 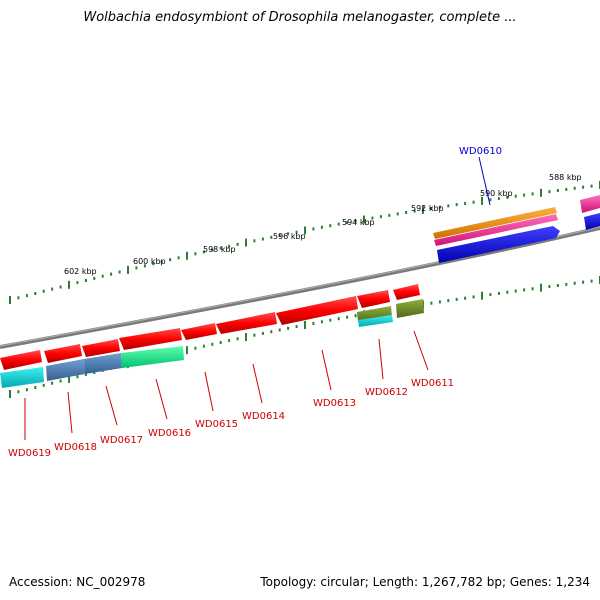 I want to click on cog-feature-steel-wd0618, so click(x=65, y=370).